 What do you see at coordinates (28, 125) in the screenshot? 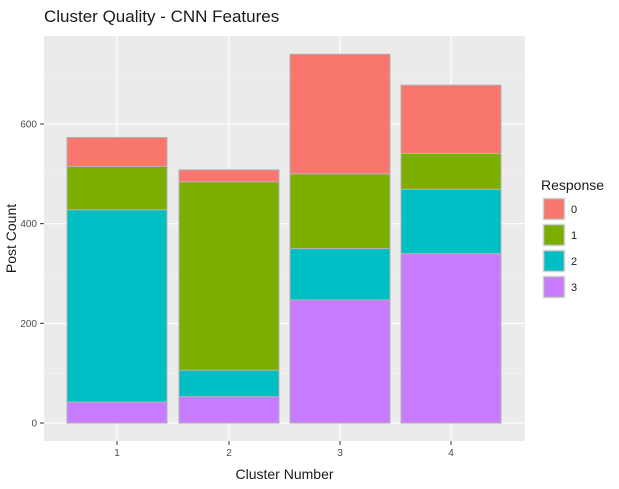
I see `y-tick-label: 600` at bounding box center [28, 125].